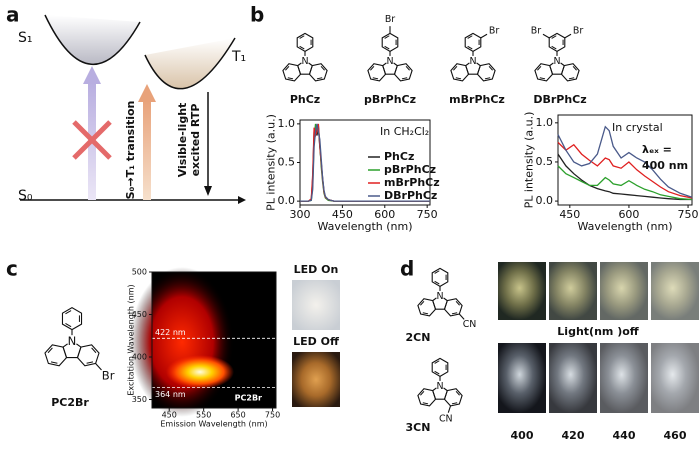  Describe the element at coordinates (404, 131) in the screenshot. I see `annotation: In CH₂Cl₂` at that location.